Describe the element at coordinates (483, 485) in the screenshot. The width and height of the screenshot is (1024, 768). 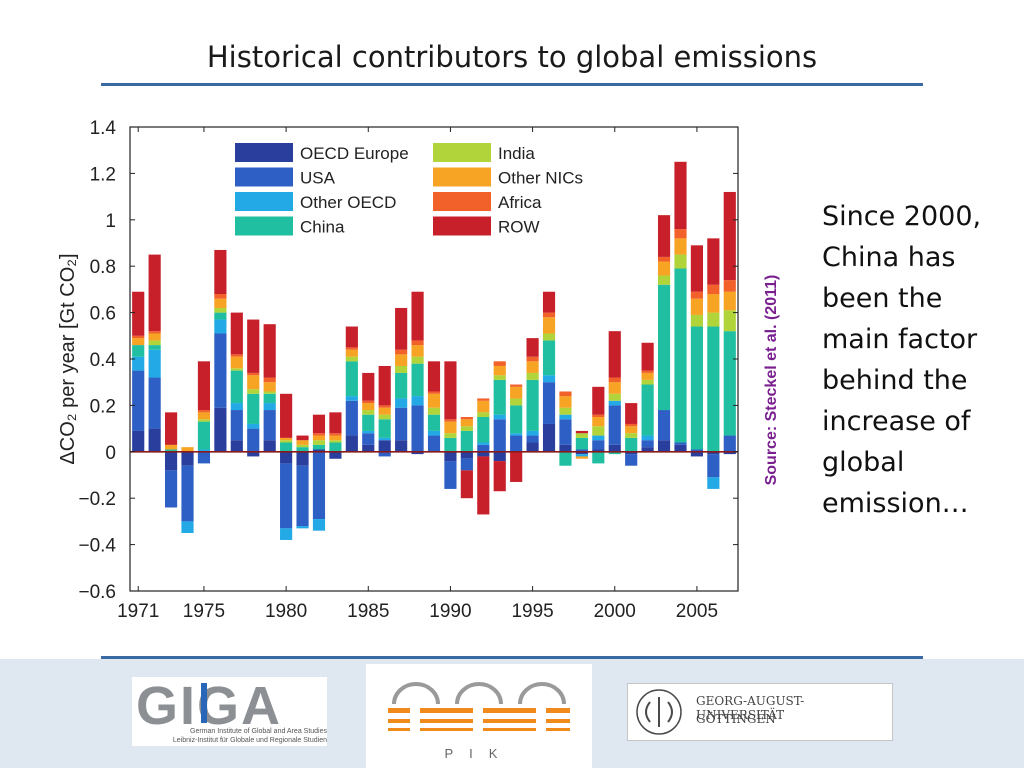
I see `bar-segment-1992-row` at that location.